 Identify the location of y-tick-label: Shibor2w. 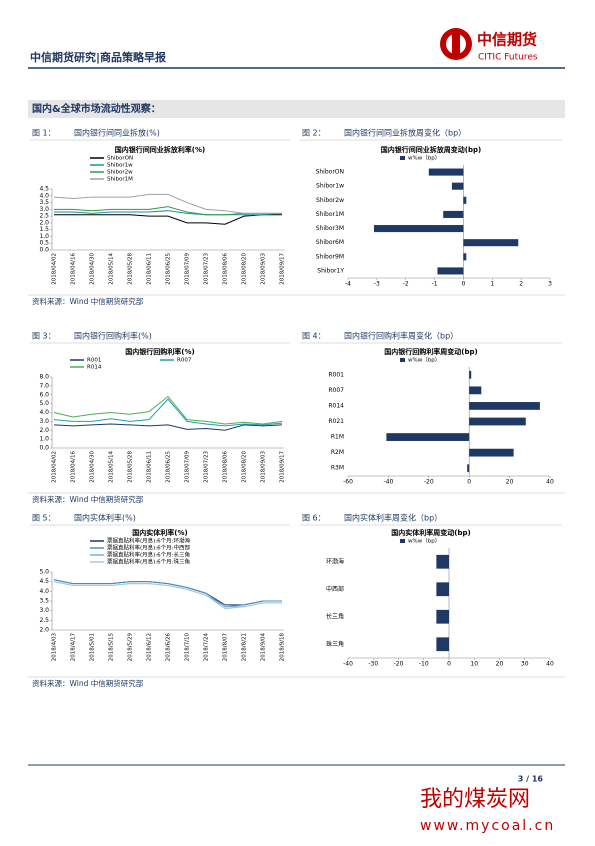
(330, 200).